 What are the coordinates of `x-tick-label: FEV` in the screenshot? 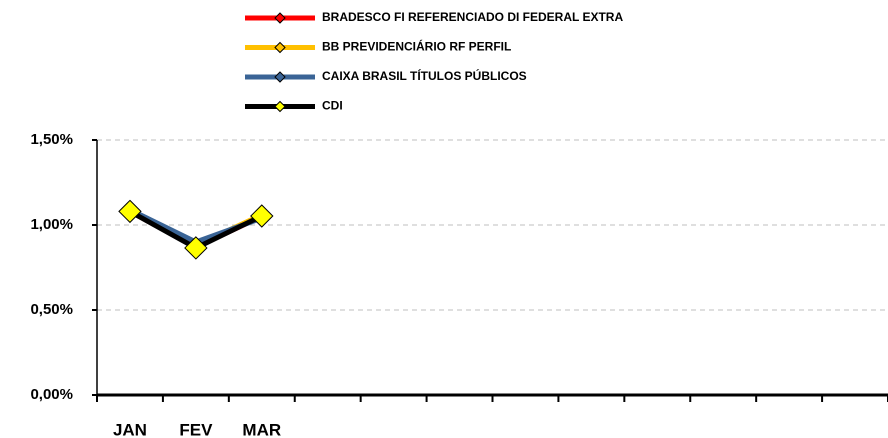 It's located at (196, 429).